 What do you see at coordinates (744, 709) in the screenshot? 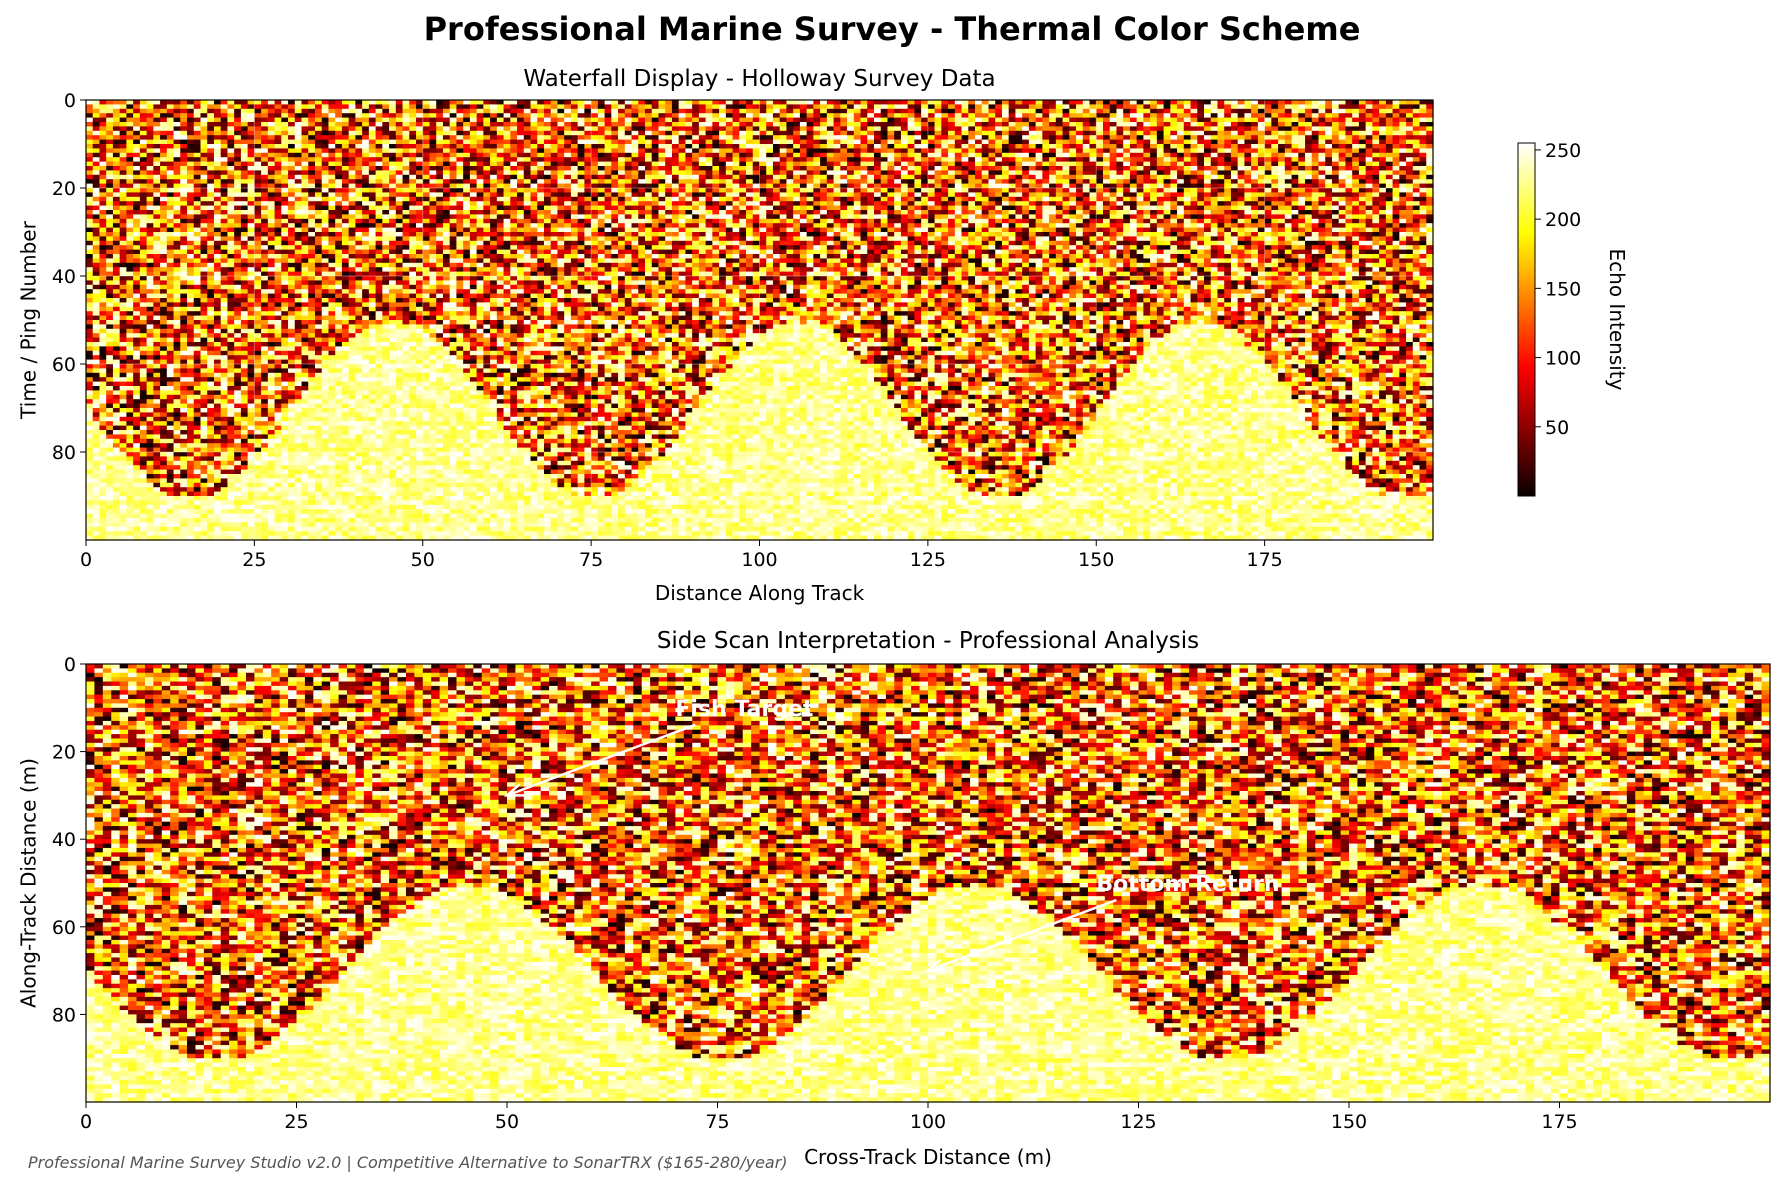
I see `annotation-label: Fish Target` at bounding box center [744, 709].